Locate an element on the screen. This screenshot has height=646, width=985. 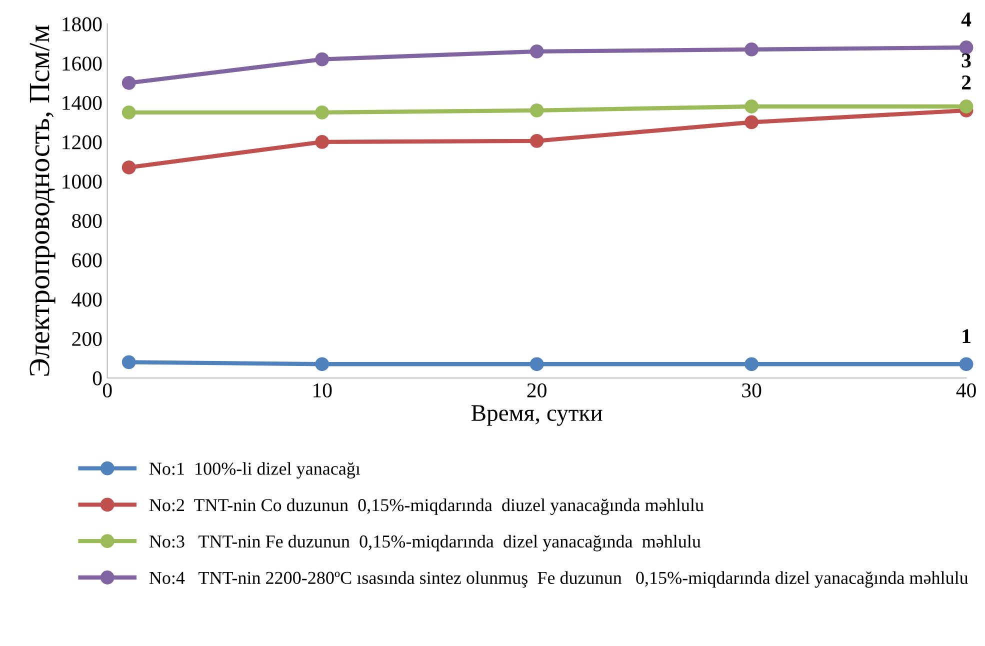
y-tick-label: 800 is located at coordinates (87, 221).